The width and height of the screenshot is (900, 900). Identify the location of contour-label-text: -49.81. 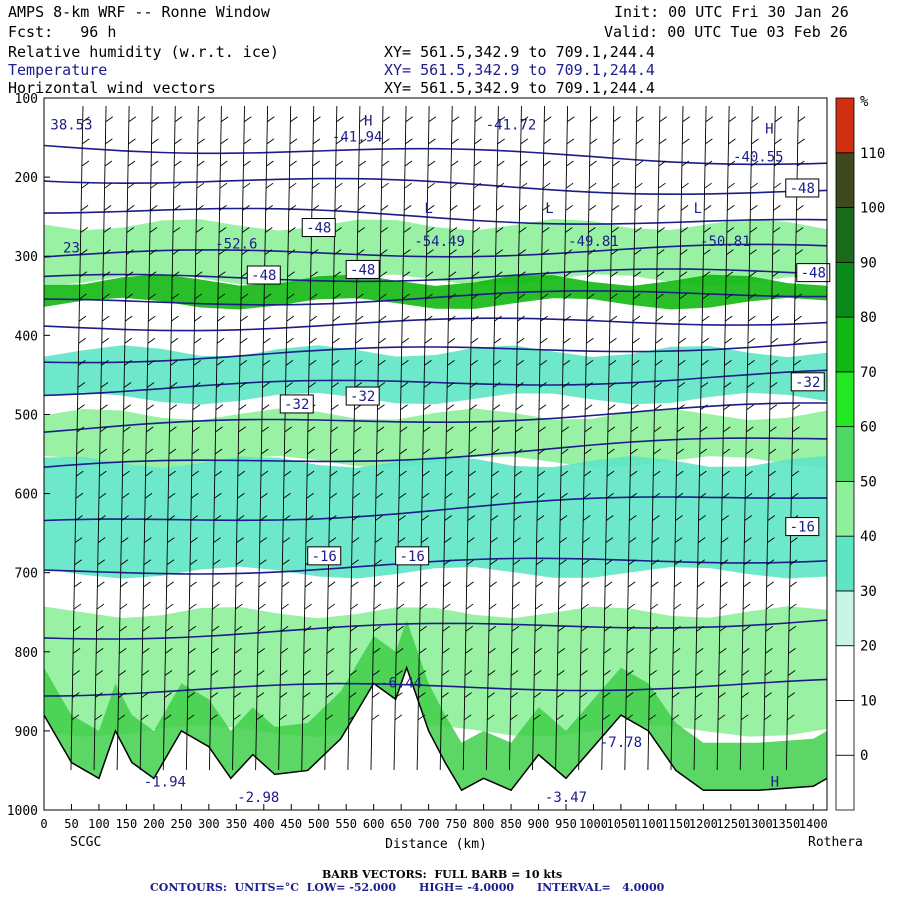
(593, 242).